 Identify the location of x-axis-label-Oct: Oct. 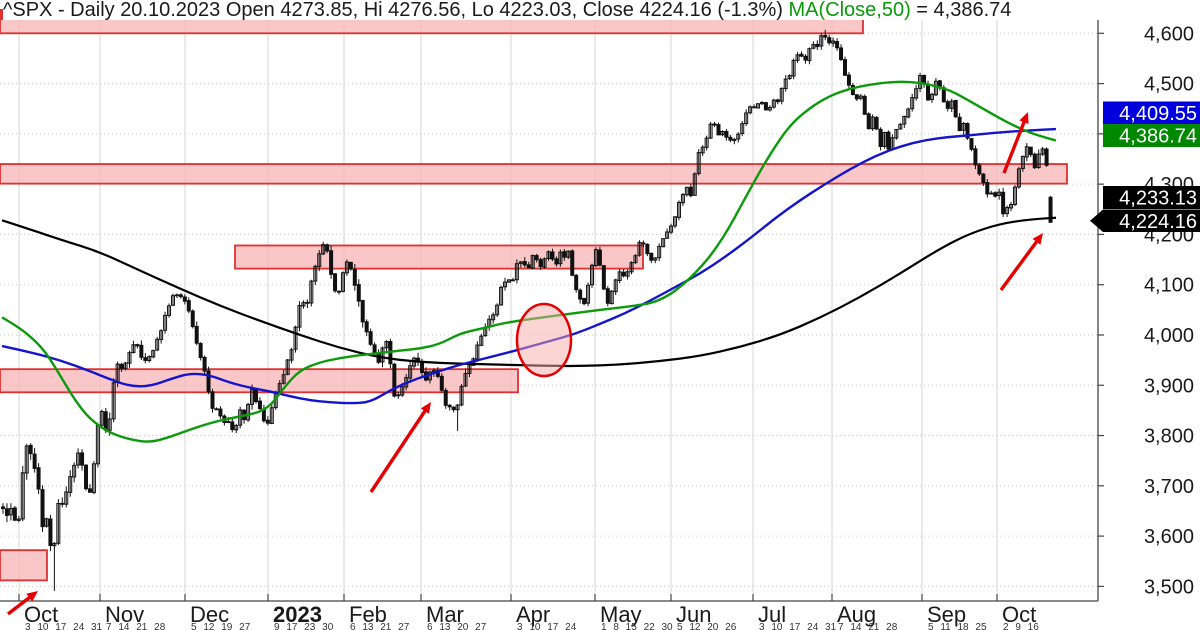
(41, 614).